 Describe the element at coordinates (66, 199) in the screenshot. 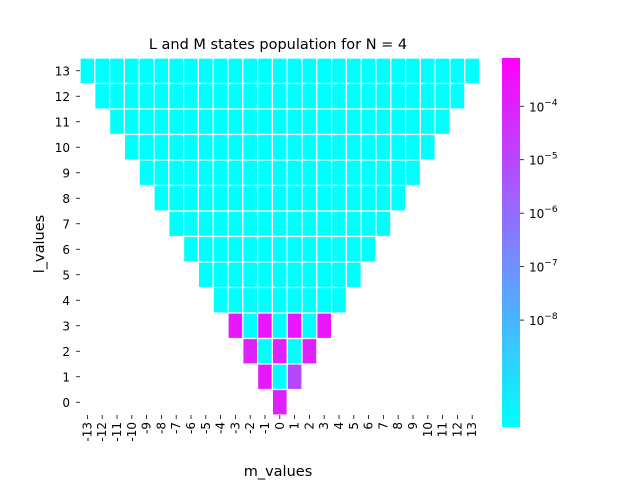

I see `y-tick-label: 8` at that location.